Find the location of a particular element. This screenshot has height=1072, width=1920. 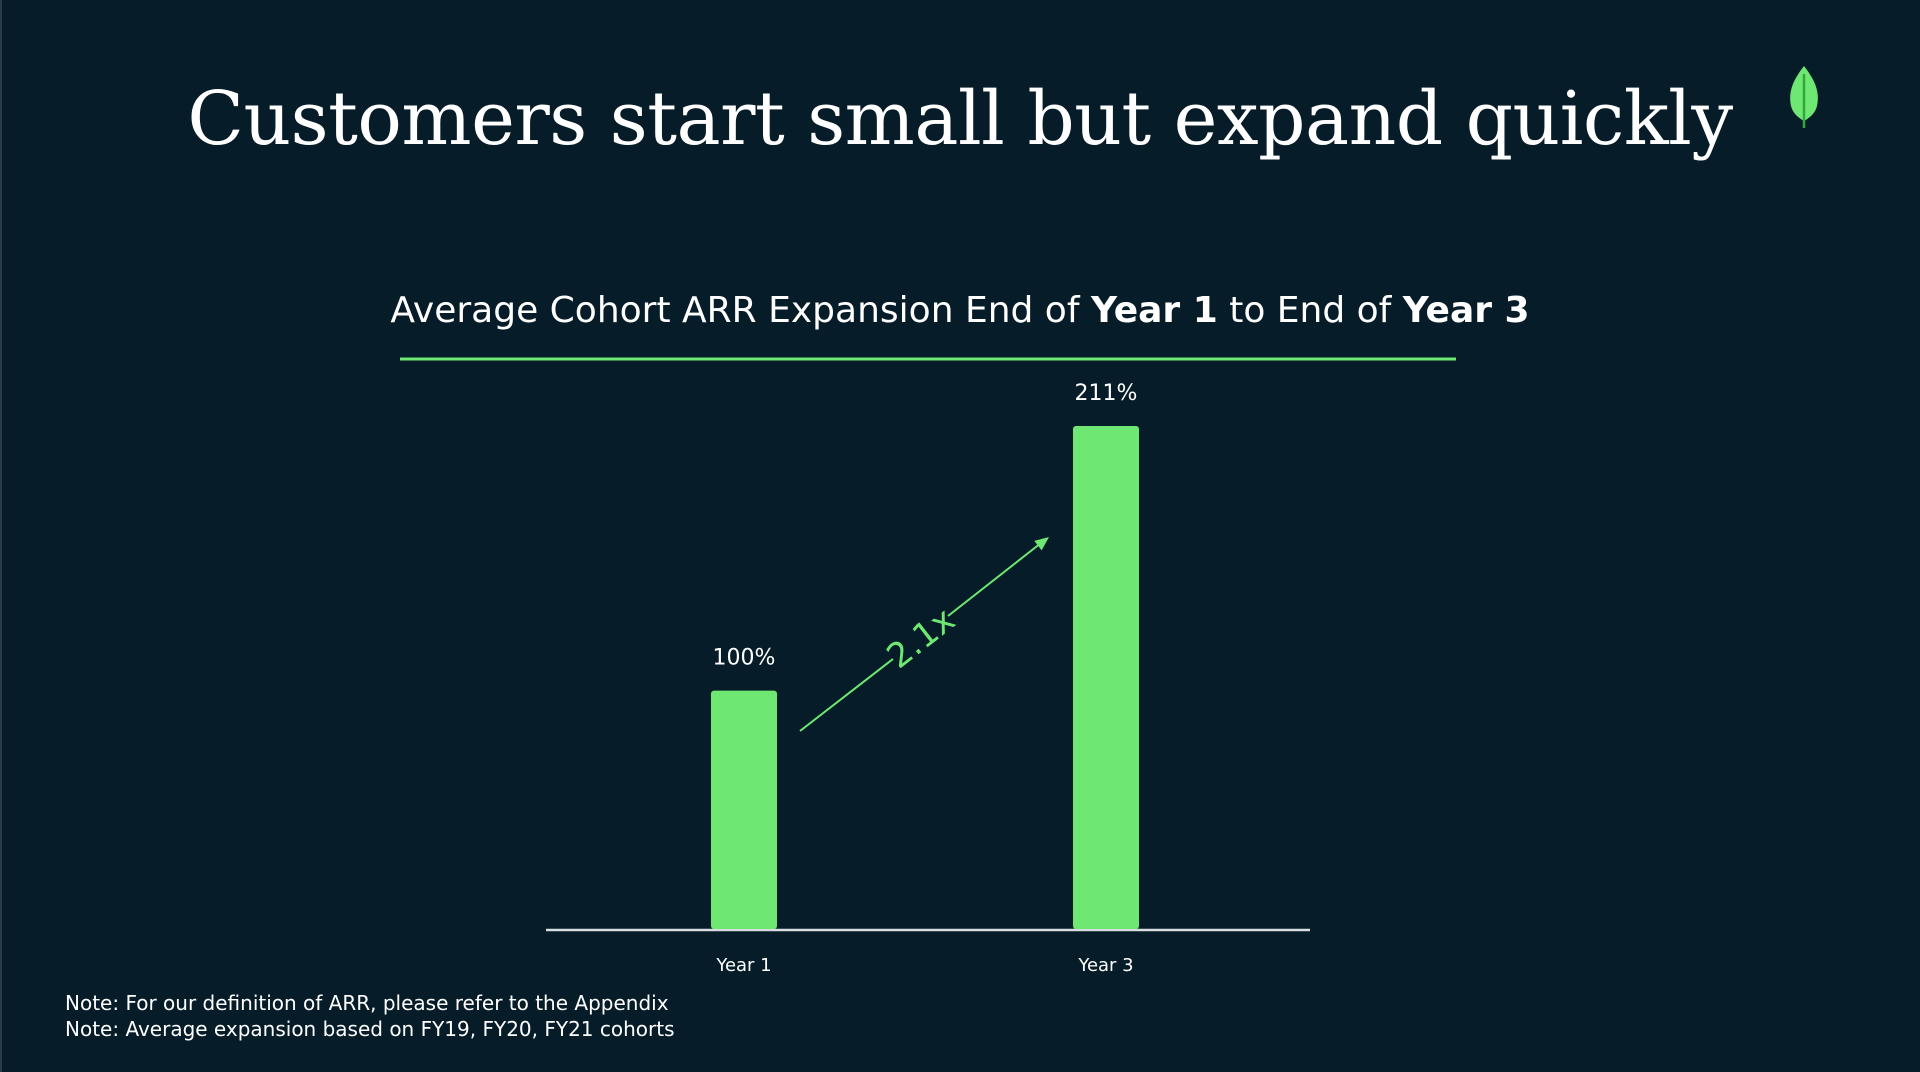

value-label-year-3: 211% is located at coordinates (1106, 393).